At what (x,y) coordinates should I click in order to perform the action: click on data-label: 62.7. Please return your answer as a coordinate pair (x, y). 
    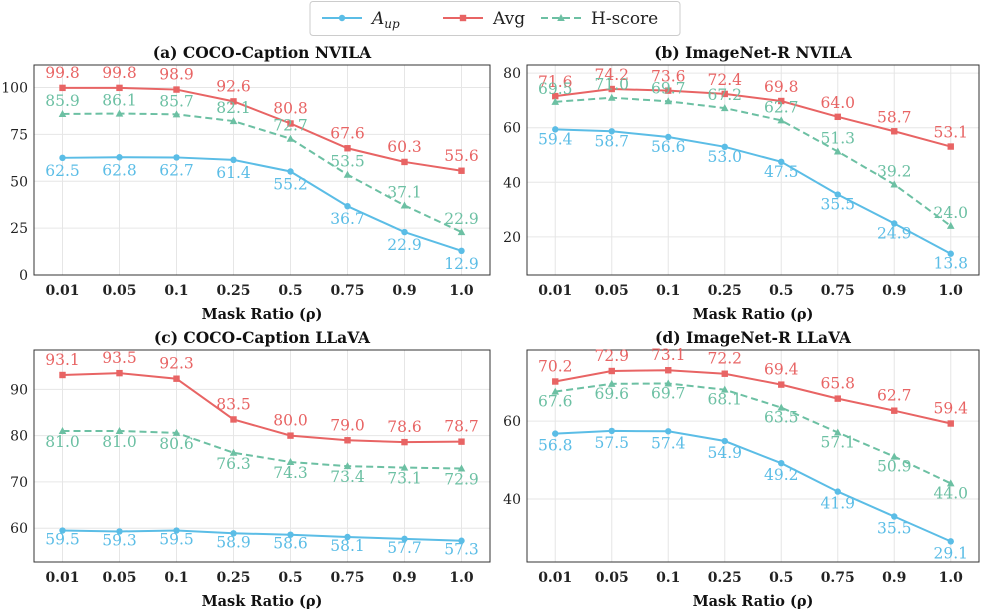
    Looking at the image, I should click on (894, 396).